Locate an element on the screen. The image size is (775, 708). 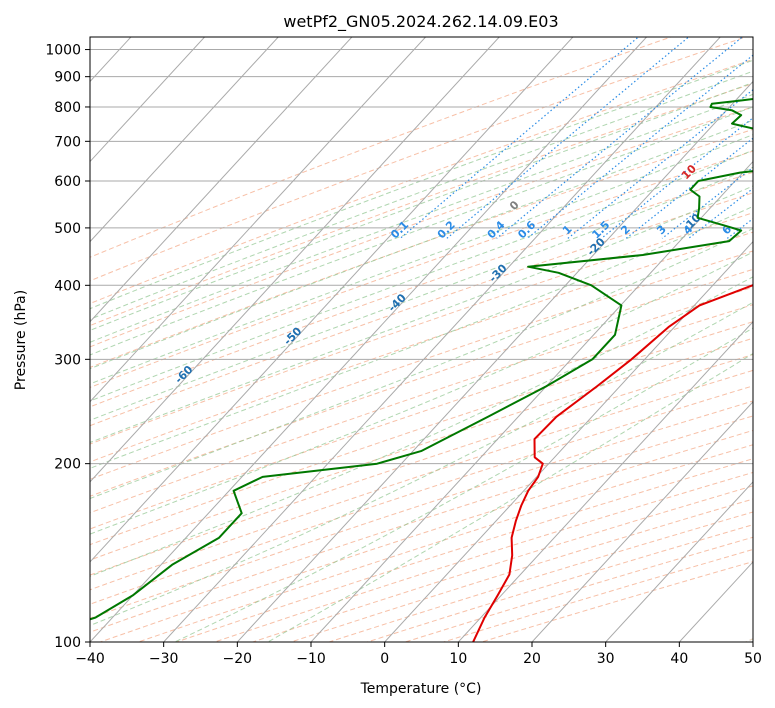
x-axis-title: Temperature (°C) is located at coordinates (421, 689).